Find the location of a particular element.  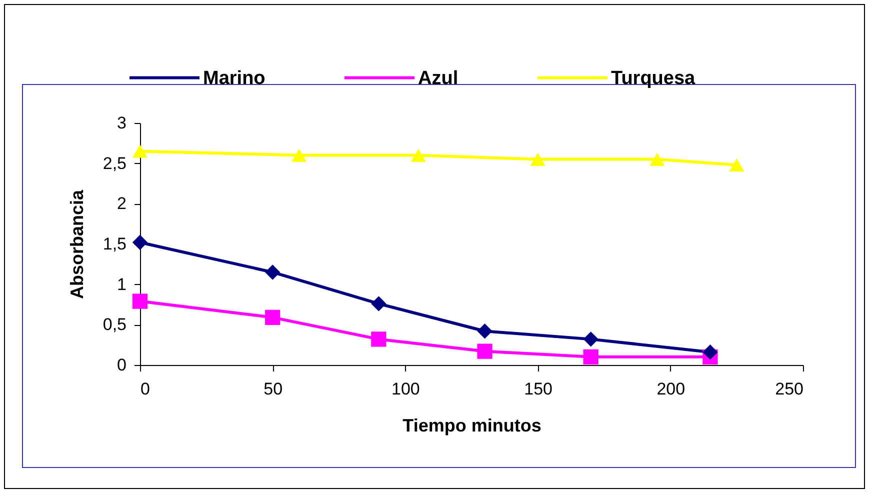

x-axis-title: Tiempo minutos is located at coordinates (472, 426).